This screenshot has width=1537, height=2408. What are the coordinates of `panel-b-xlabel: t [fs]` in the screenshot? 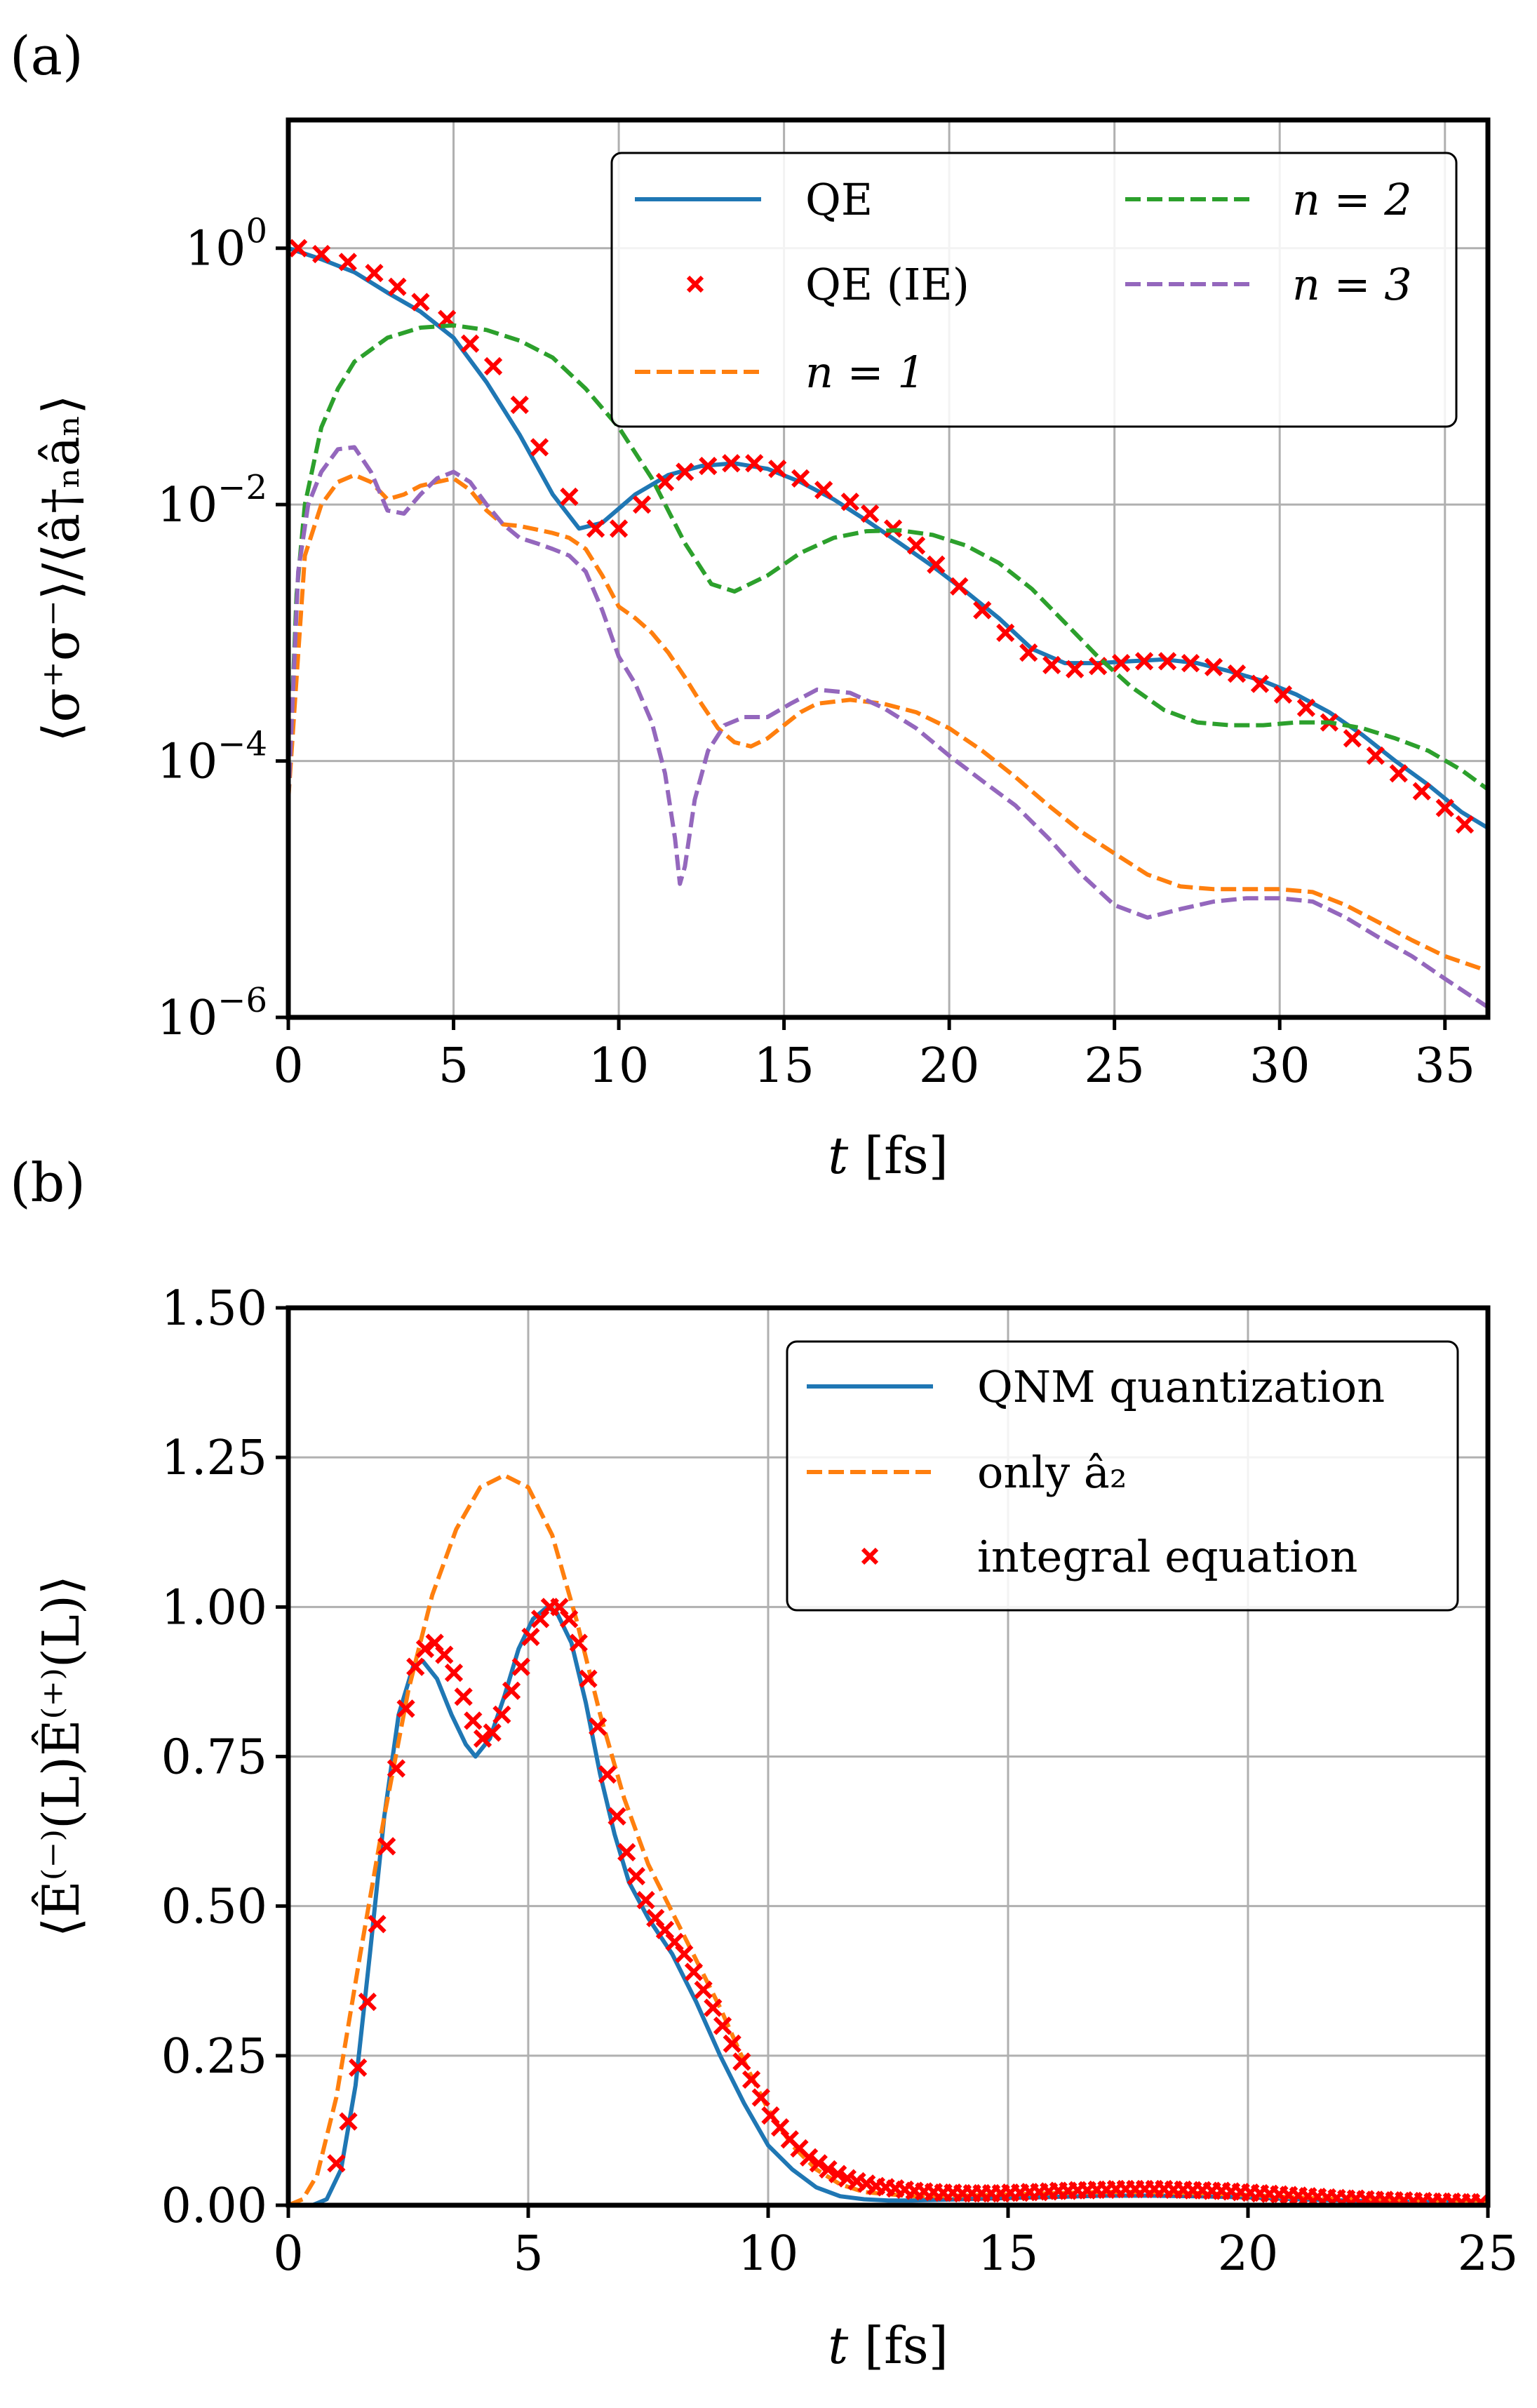 It's located at (888, 2345).